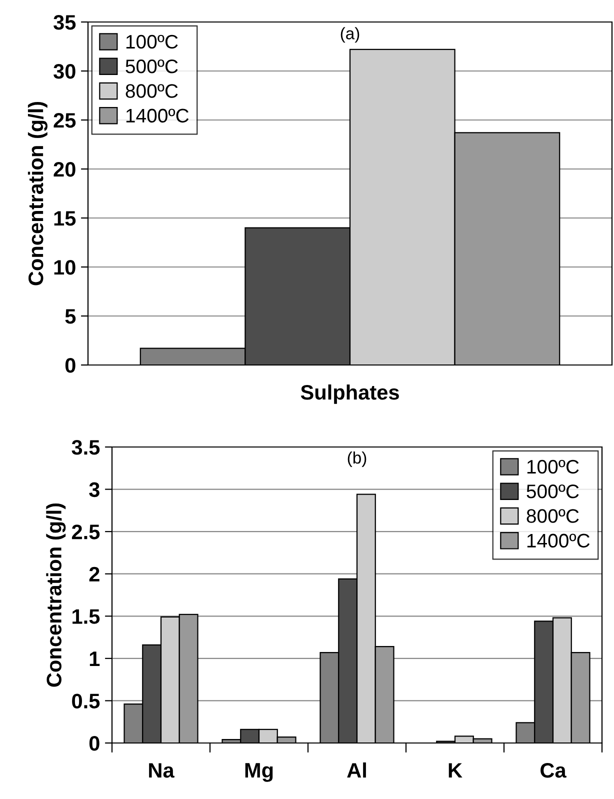 The image size is (614, 799). What do you see at coordinates (94, 574) in the screenshot?
I see `y-tick-label: 2` at bounding box center [94, 574].